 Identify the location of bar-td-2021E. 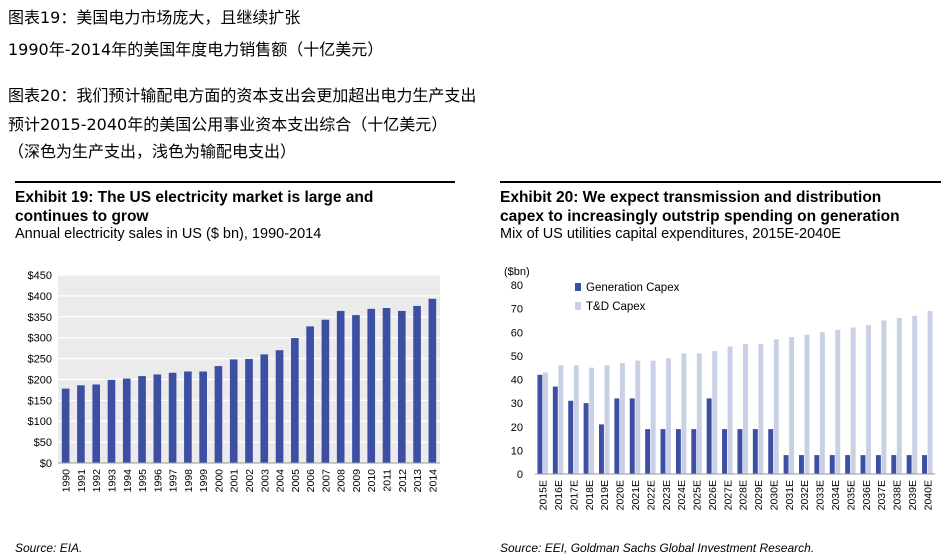
(638, 417).